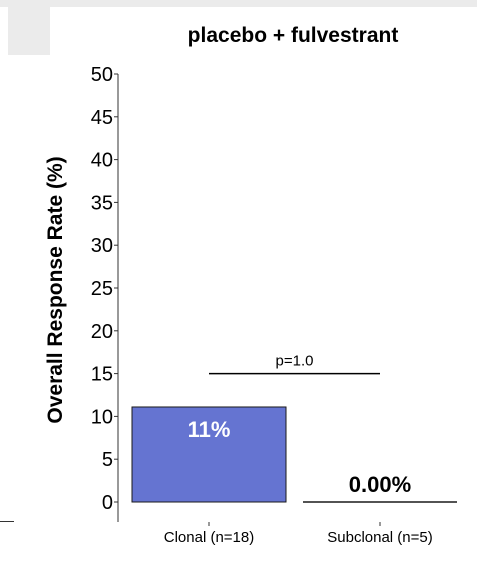  Describe the element at coordinates (379, 537) in the screenshot. I see `x-tick-label: Subclonal (n=5)` at that location.